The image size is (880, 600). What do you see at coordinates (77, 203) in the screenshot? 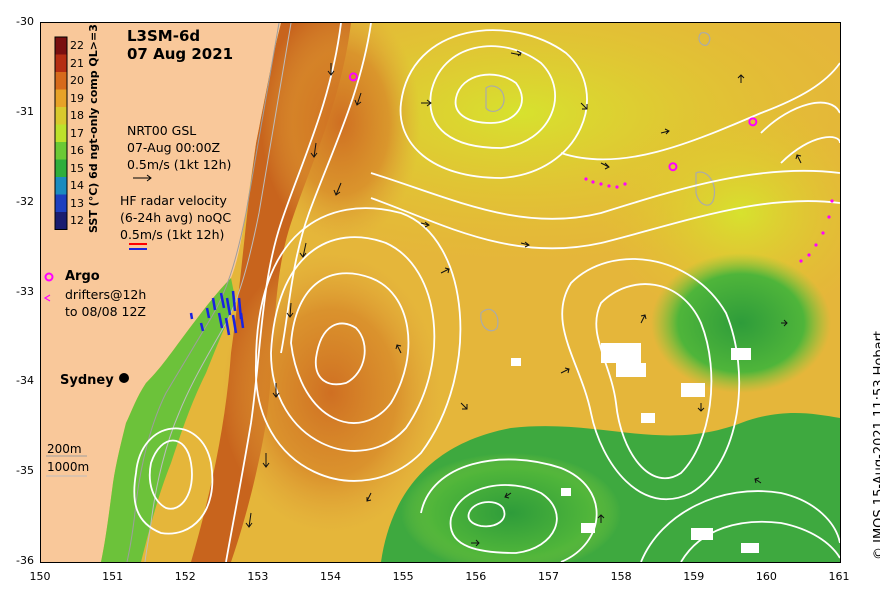
I see `colorbar-tick-label: 13` at bounding box center [77, 203].